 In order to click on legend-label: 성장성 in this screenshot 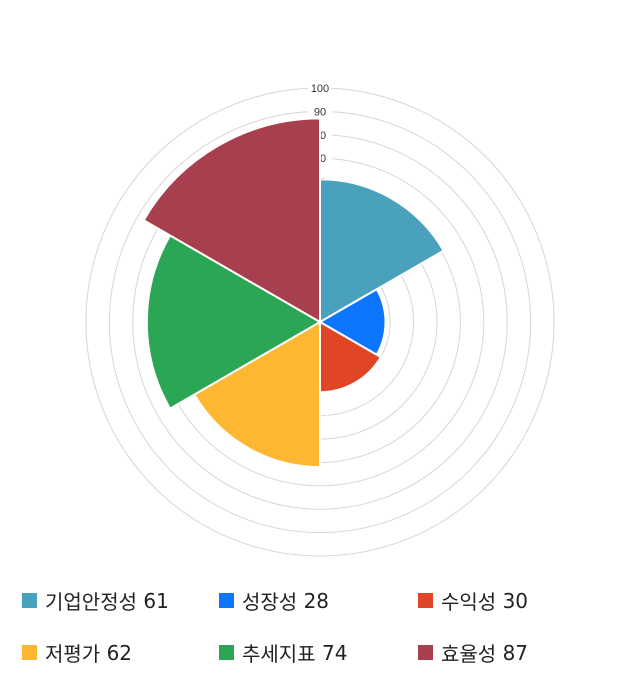, I will do `click(270, 602)`.